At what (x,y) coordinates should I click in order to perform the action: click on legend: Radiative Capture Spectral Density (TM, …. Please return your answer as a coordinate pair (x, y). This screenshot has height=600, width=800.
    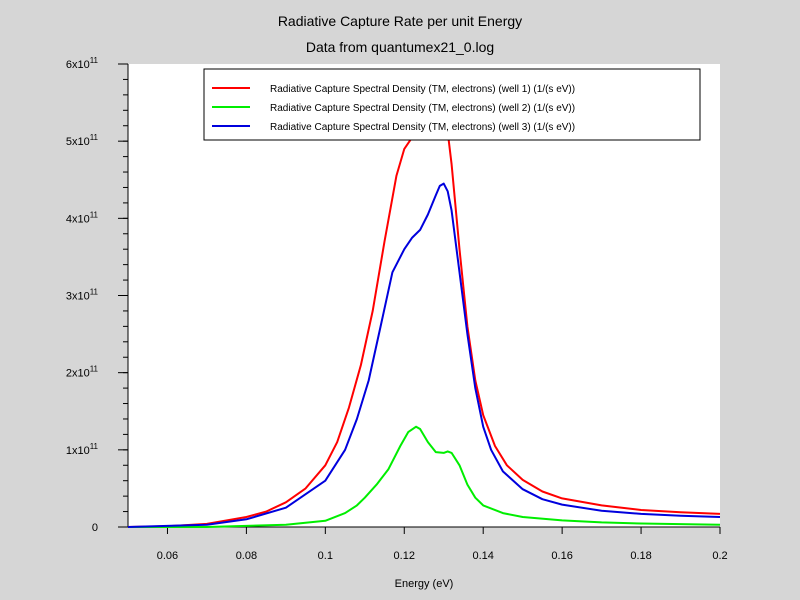
    Looking at the image, I should click on (452, 104).